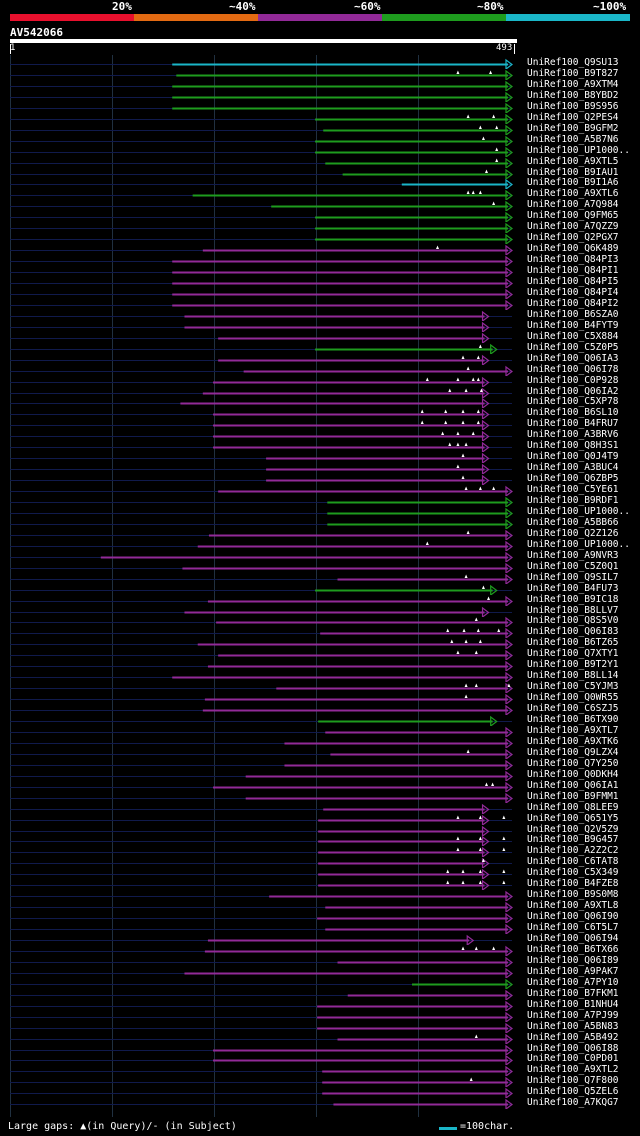  Describe the element at coordinates (320, 534) in the screenshot. I see `hit-row: UniRef100_Q2Z126` at that location.